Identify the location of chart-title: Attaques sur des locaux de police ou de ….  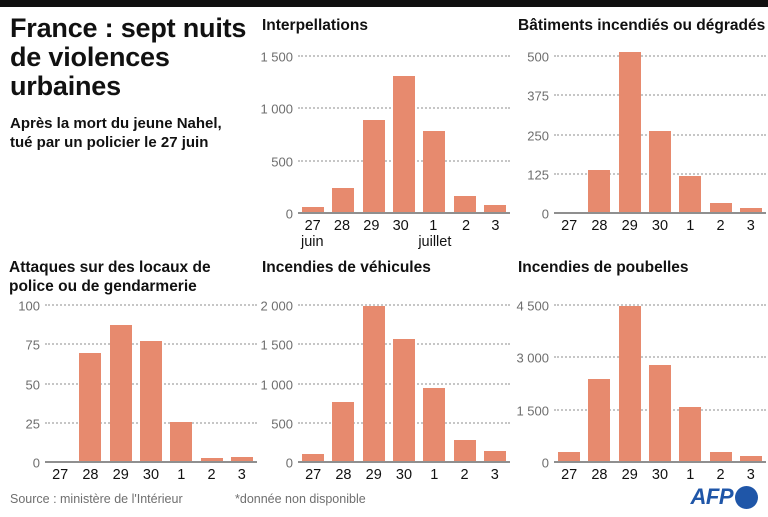
(110, 277).